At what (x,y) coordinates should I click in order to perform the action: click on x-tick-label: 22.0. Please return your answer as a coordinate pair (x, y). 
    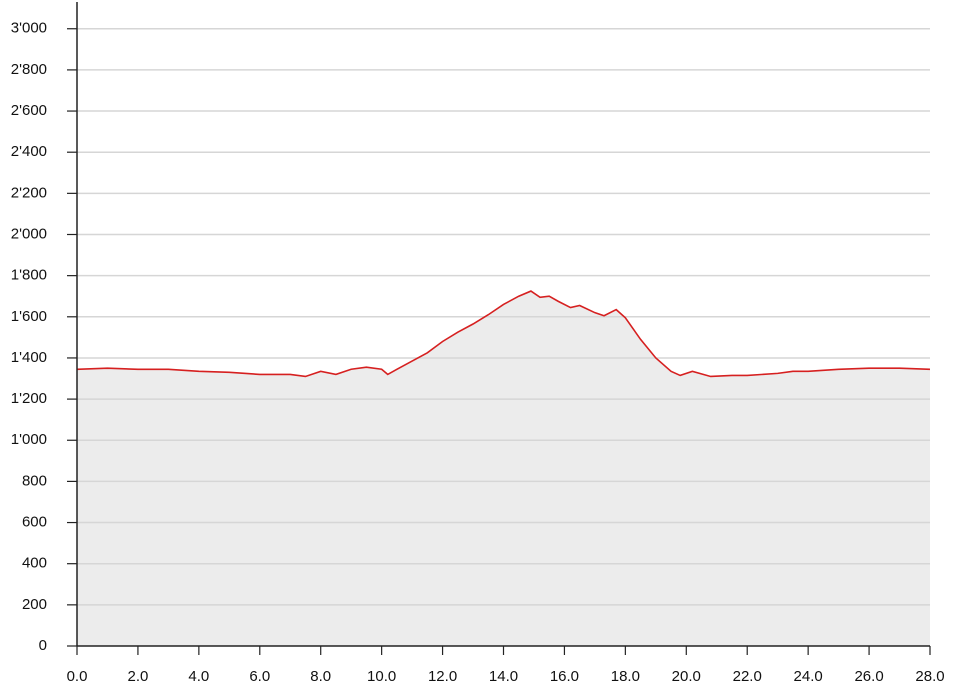
    Looking at the image, I should click on (747, 676).